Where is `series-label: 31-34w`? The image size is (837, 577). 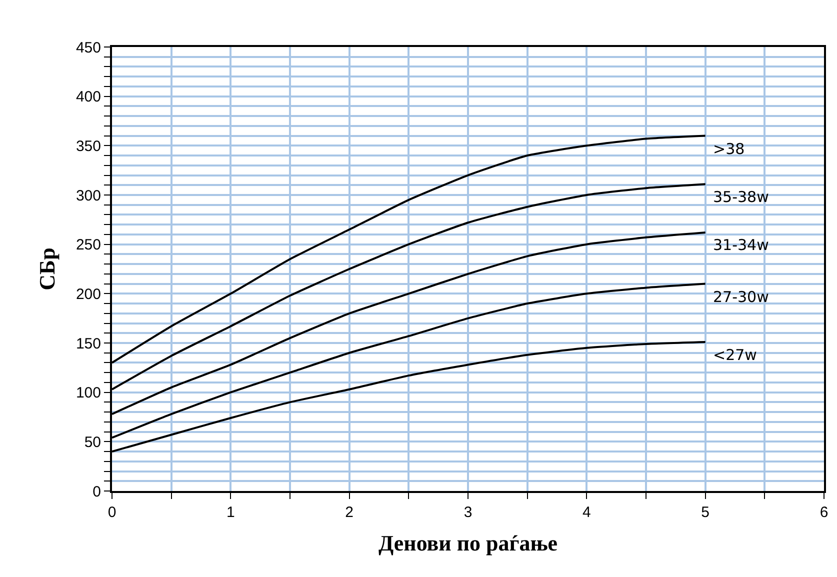
series-label: 31-34w is located at coordinates (741, 245).